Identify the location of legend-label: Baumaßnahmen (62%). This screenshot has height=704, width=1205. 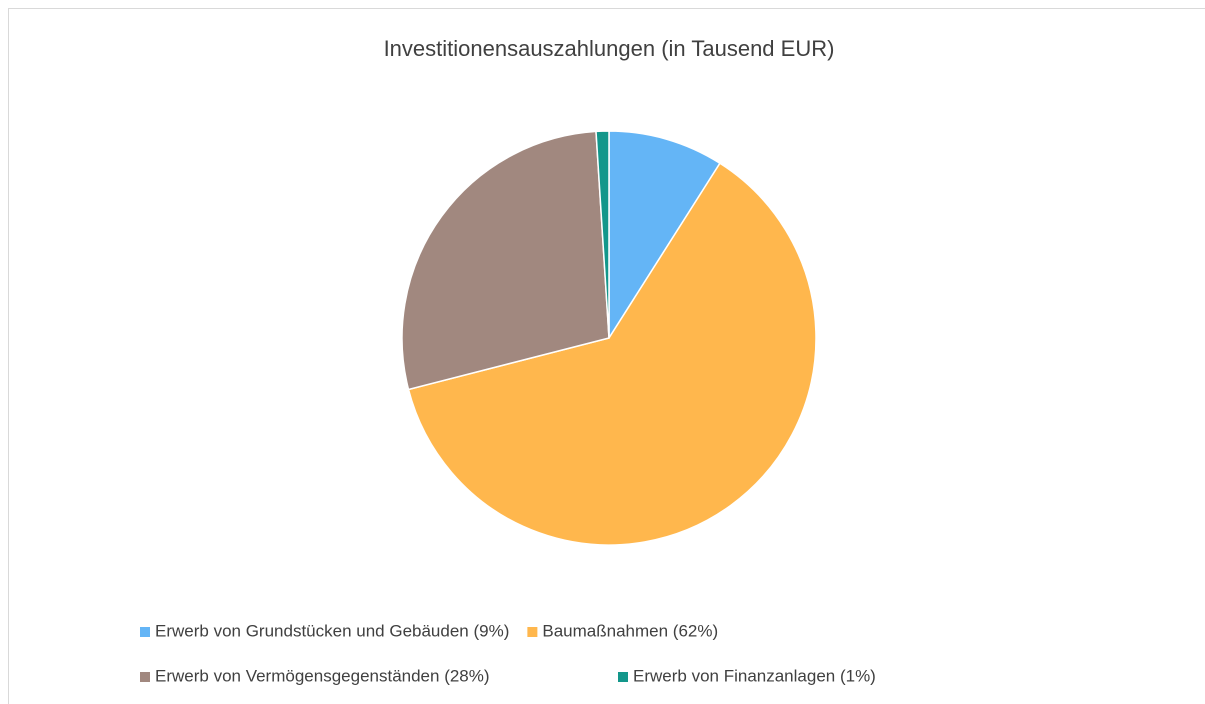
(630, 630).